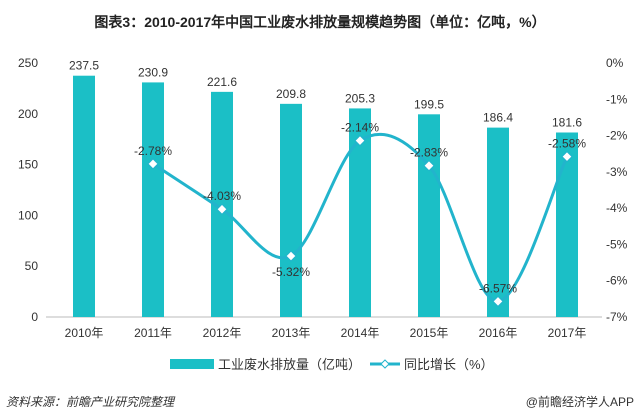 The height and width of the screenshot is (419, 640). Describe the element at coordinates (567, 333) in the screenshot. I see `x-tick-label: 2017年` at that location.